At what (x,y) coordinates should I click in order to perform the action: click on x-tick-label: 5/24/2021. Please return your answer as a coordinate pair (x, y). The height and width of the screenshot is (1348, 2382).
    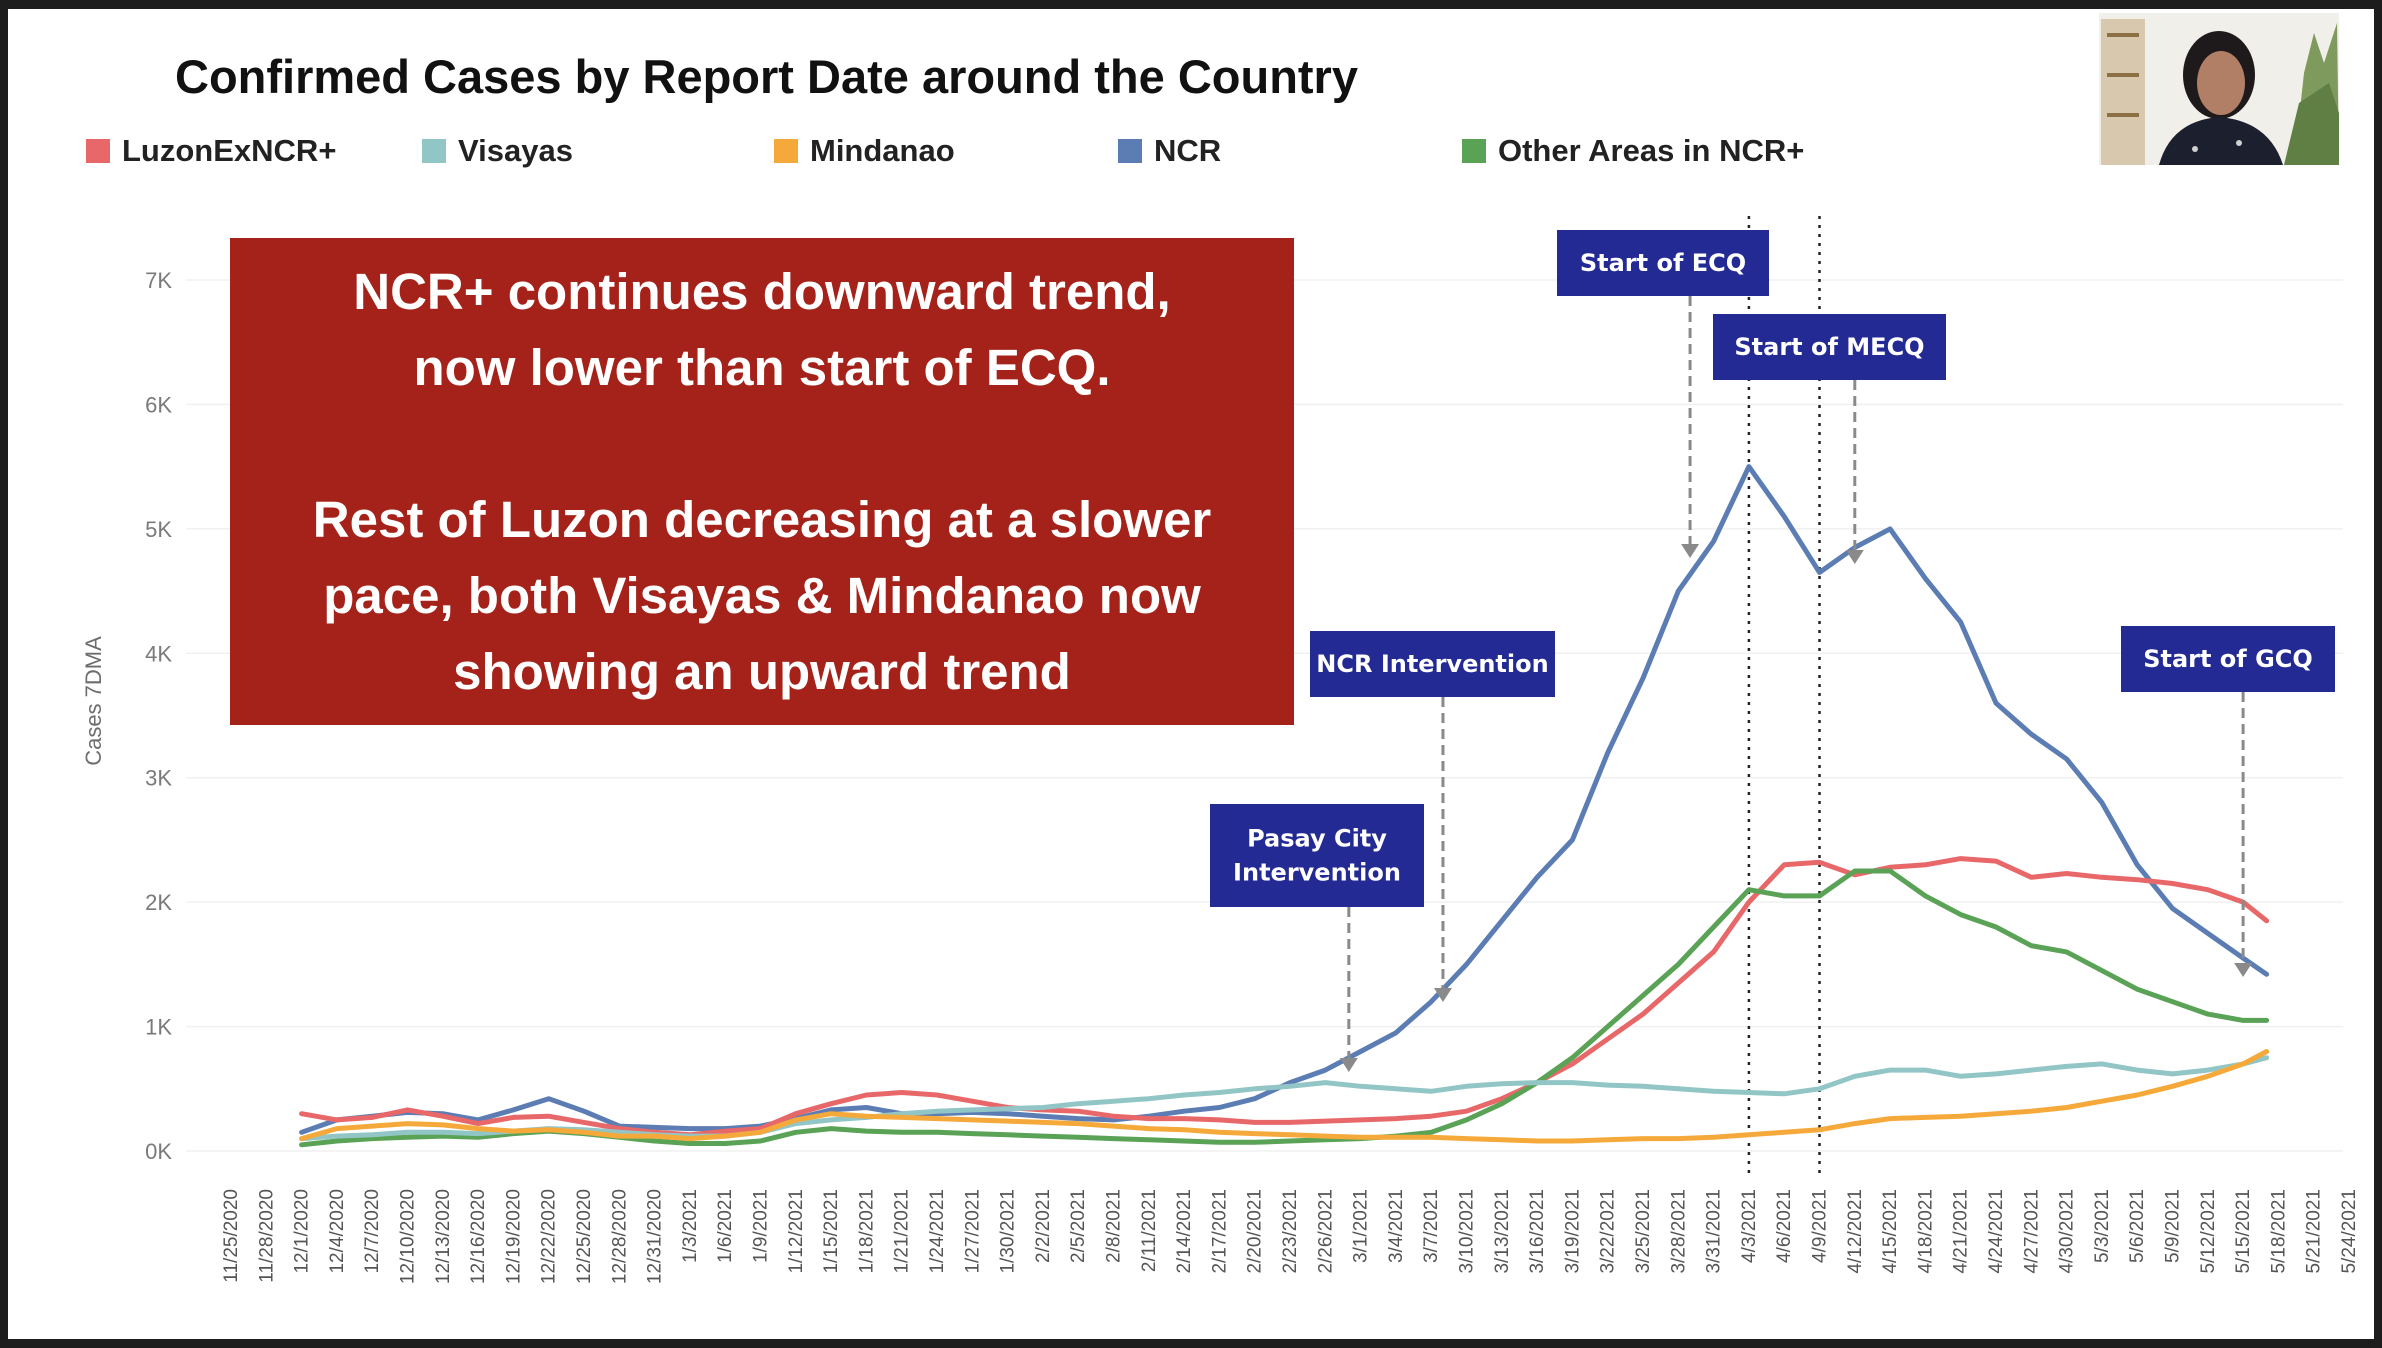
    Looking at the image, I should click on (2349, 1231).